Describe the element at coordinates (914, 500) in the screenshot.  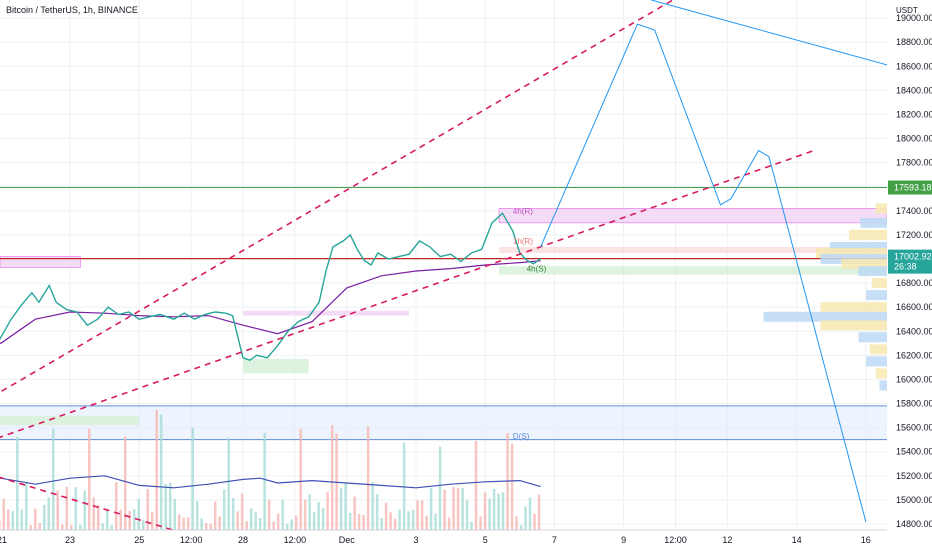
I see `price-tick-label: 15000.00` at that location.